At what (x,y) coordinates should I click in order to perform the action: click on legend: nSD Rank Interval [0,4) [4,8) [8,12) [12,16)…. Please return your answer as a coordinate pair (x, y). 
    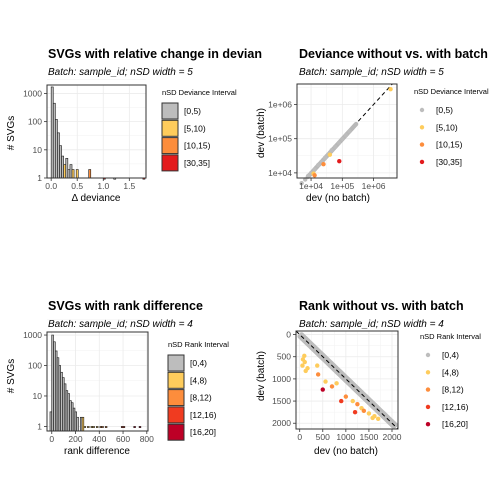
    Looking at the image, I should click on (450, 380).